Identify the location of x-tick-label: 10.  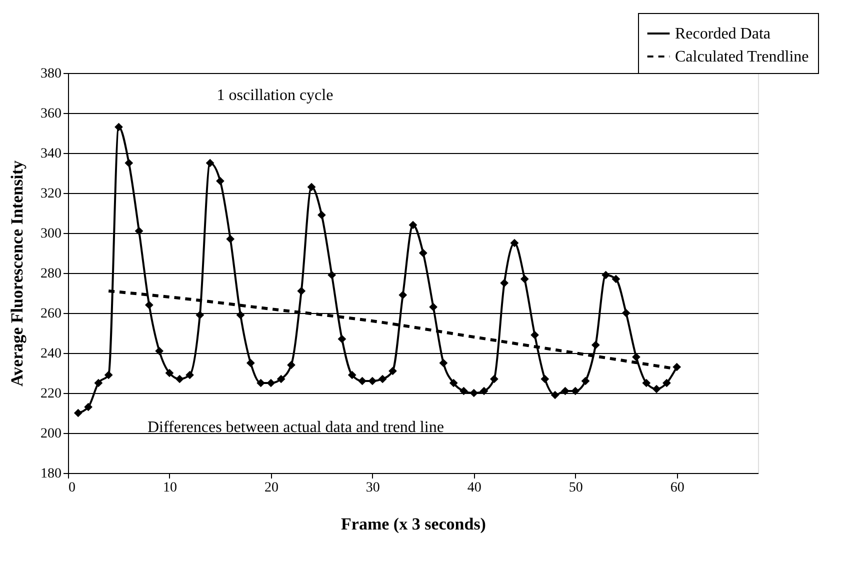
(169, 488).